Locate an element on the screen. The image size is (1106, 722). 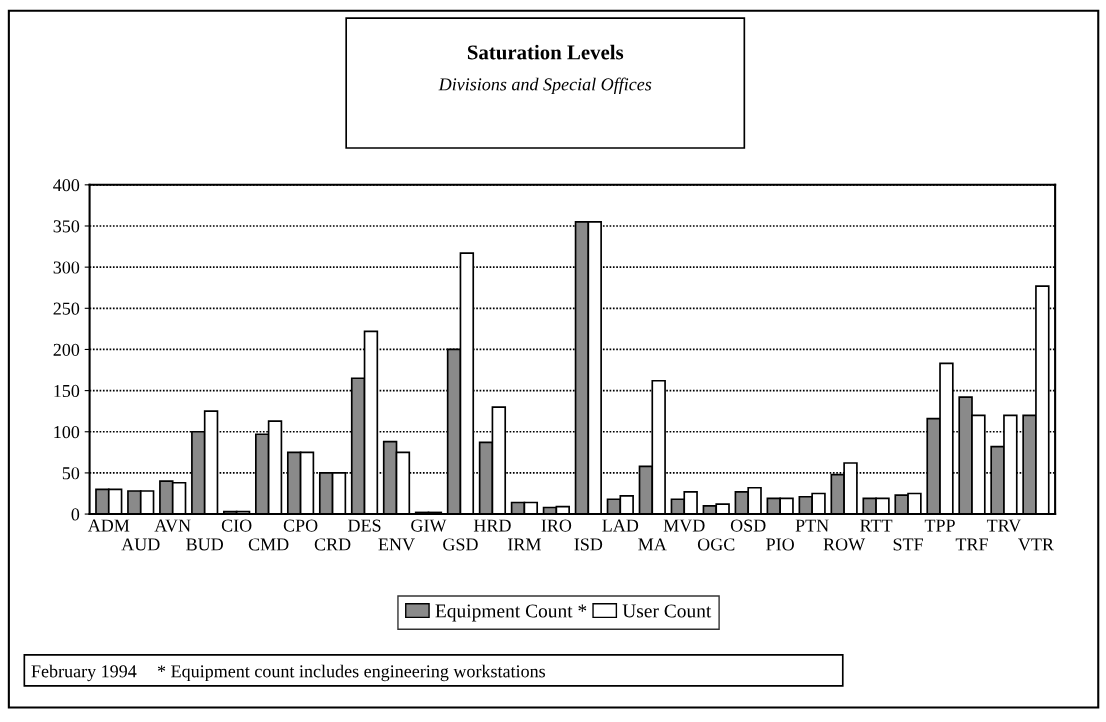
x-tick-label: STF is located at coordinates (908, 544).